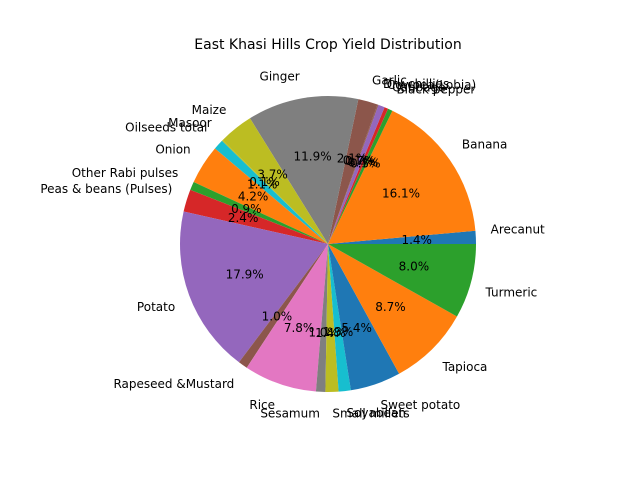  What do you see at coordinates (323, 333) in the screenshot?
I see `slice-percent-sesamum: 1.0%` at bounding box center [323, 333].